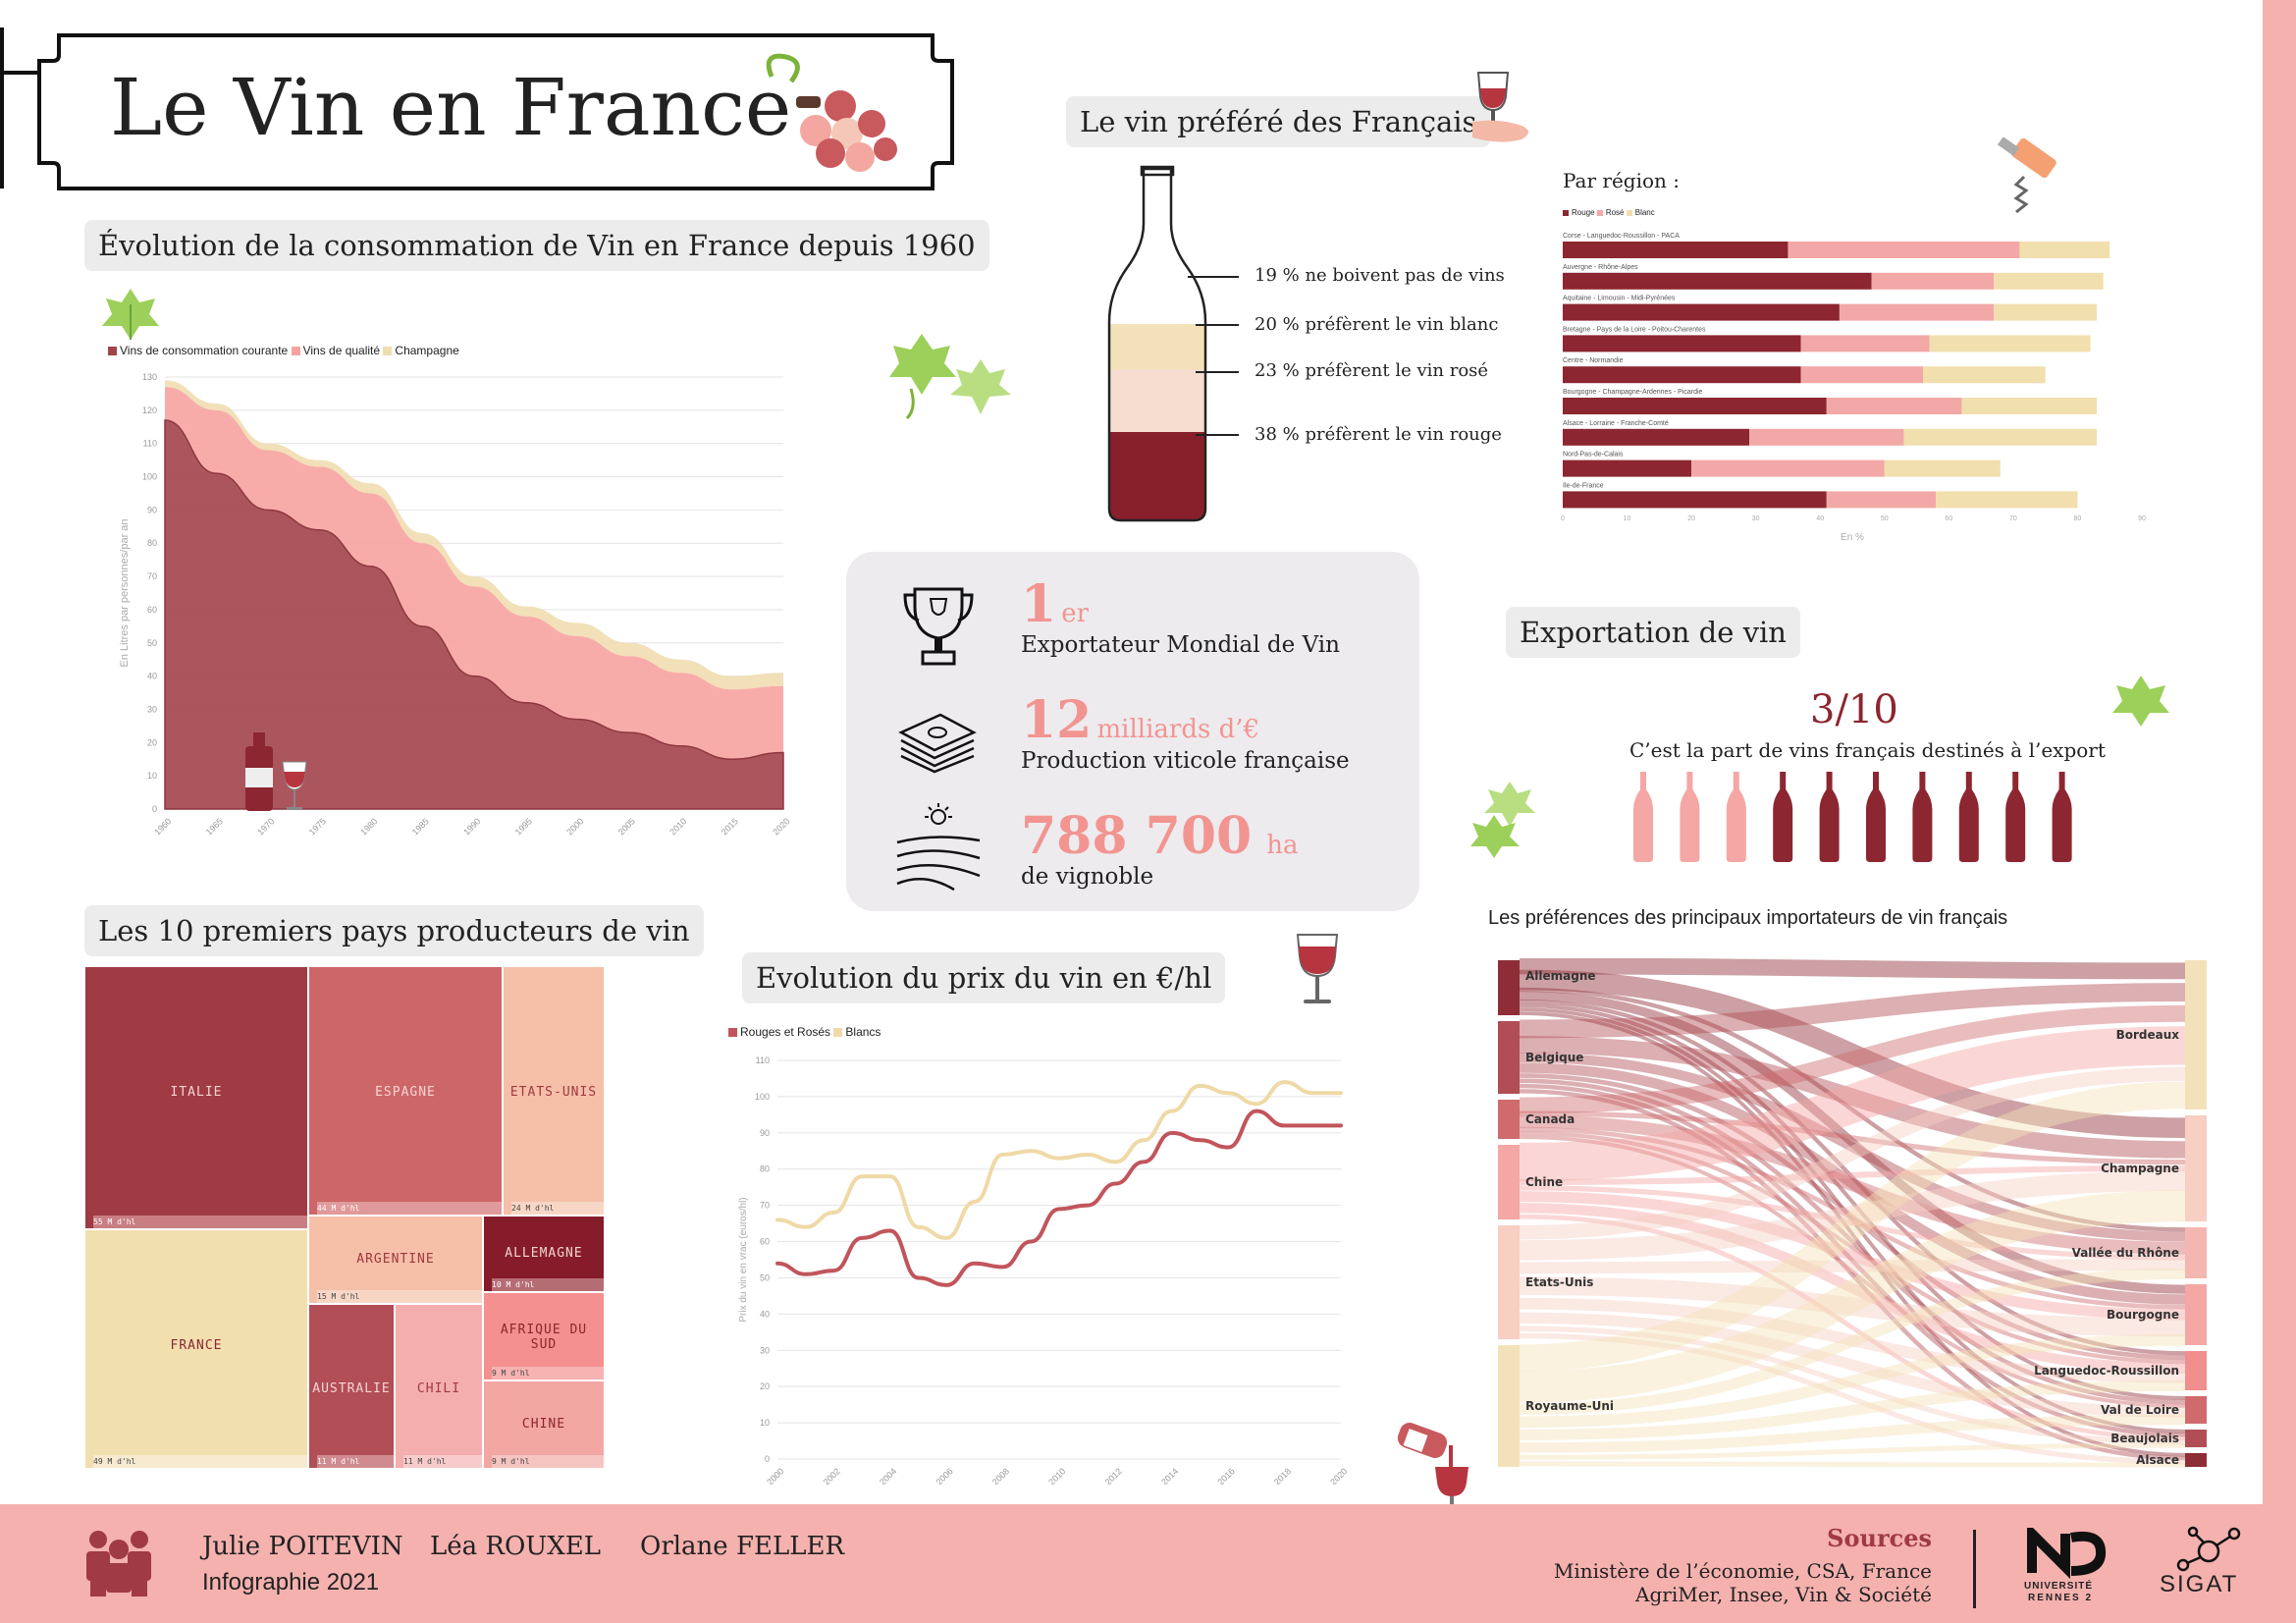 This screenshot has width=2296, height=1623. Describe the element at coordinates (1137, 836) in the screenshot. I see `stat-value: 788 700` at that location.